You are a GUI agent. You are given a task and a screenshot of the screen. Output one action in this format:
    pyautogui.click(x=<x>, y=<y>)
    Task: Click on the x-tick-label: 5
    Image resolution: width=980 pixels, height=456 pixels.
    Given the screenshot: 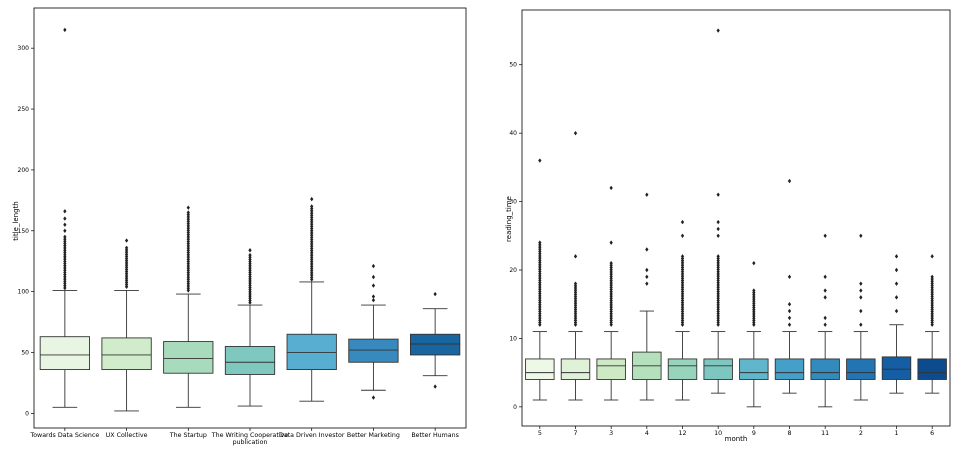 What is the action you would take?
    pyautogui.click(x=540, y=433)
    